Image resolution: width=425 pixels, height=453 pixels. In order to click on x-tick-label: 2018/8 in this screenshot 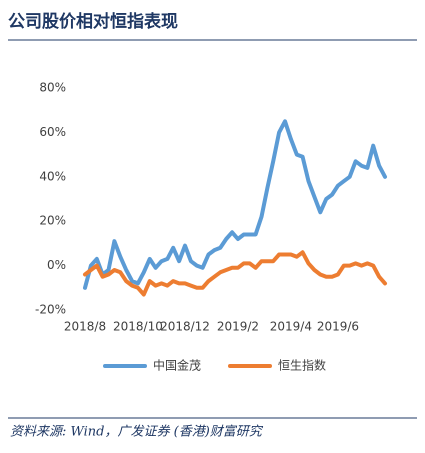, I will do `click(85, 327)`.